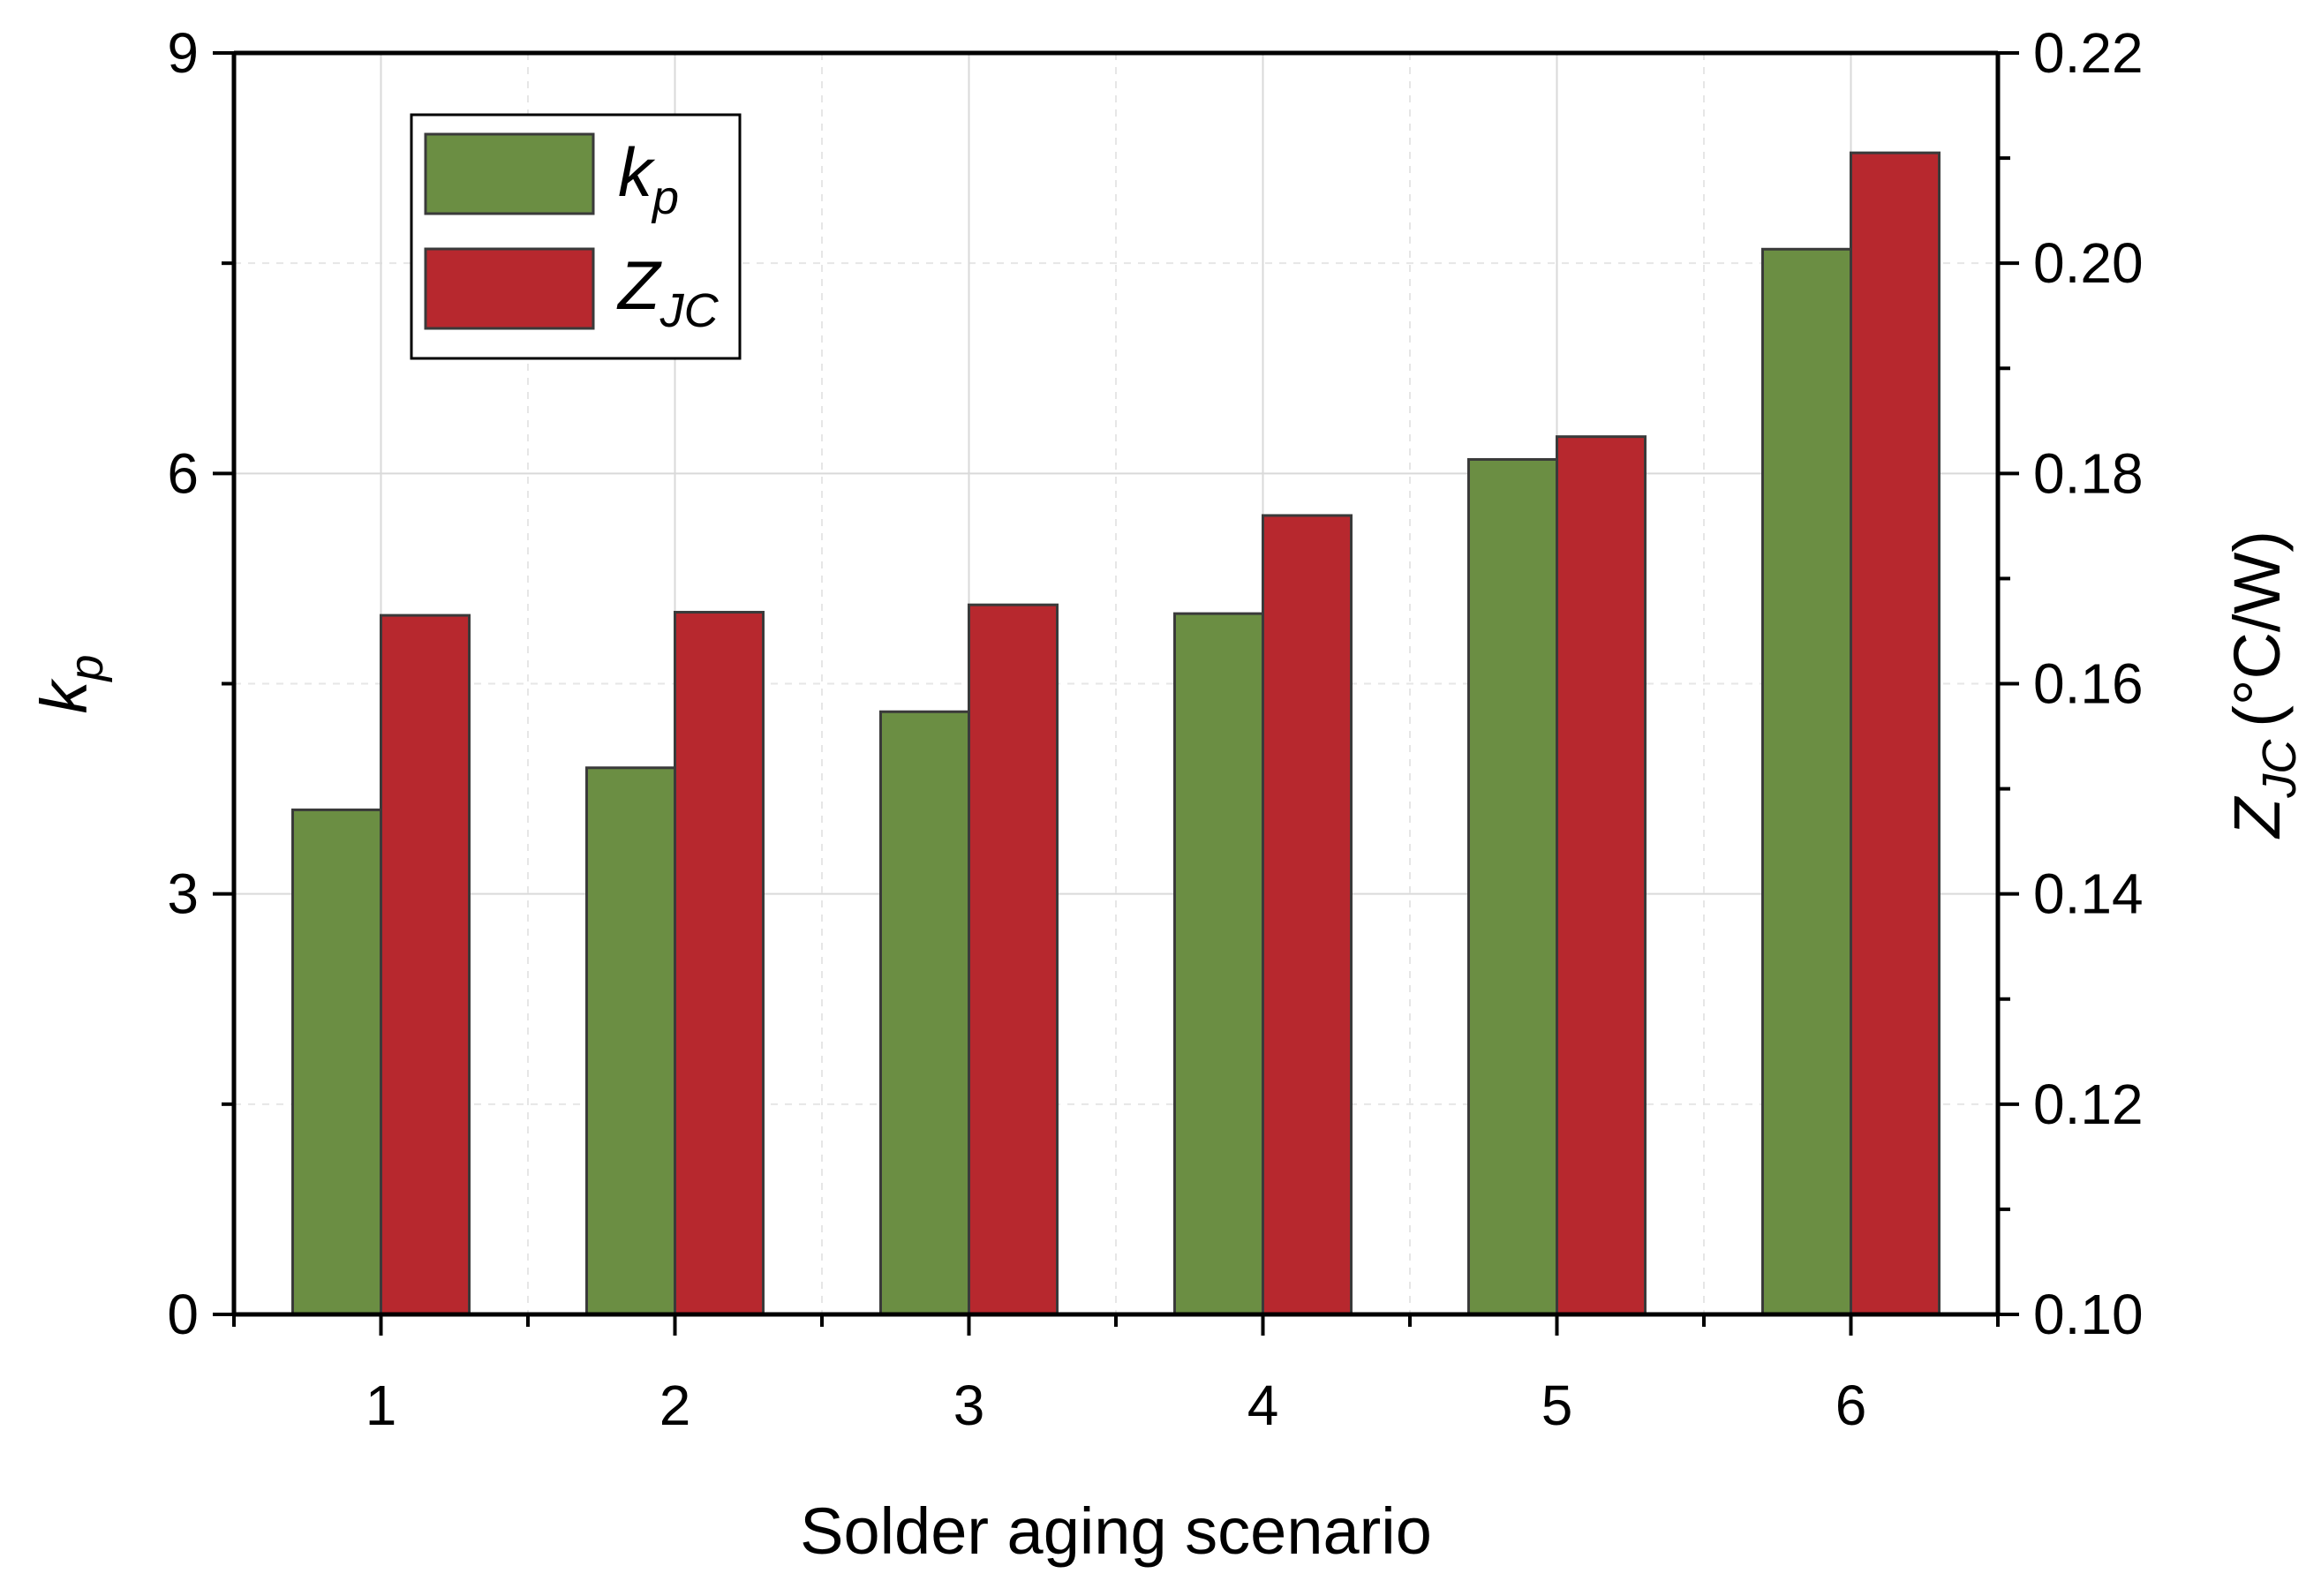 The image size is (2306, 1596). Describe the element at coordinates (2088, 684) in the screenshot. I see `right-tick-label: 0.16` at that location.